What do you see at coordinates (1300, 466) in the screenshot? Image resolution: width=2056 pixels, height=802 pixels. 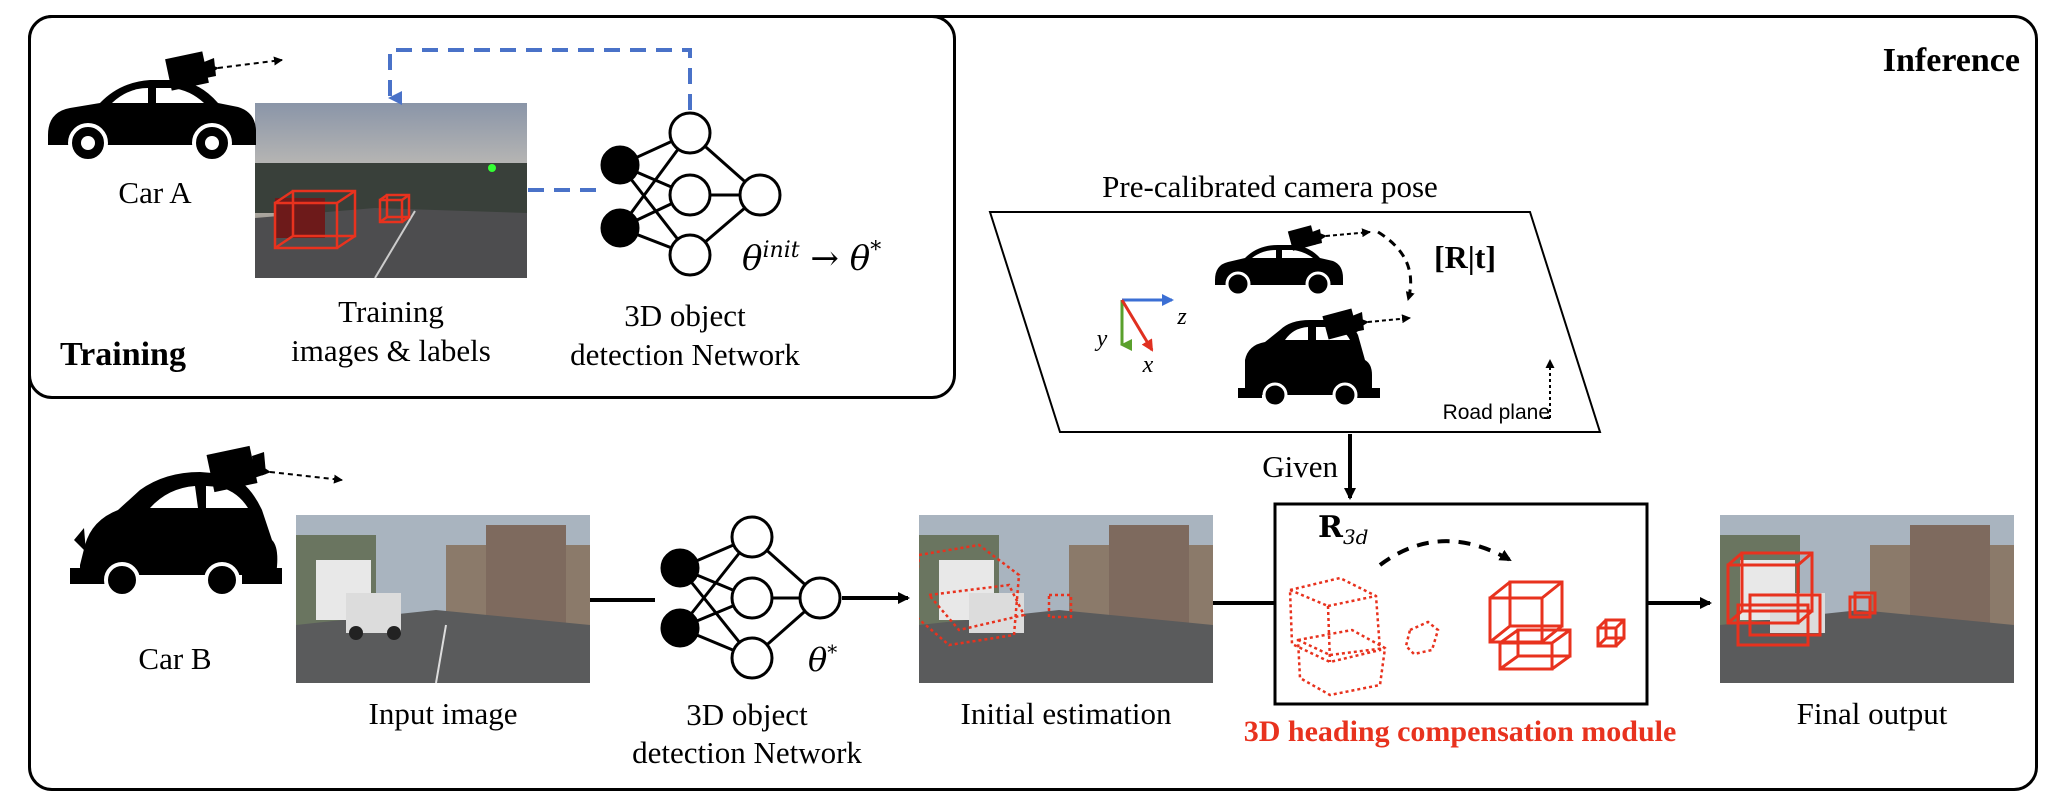 I see `given-label: Given` at bounding box center [1300, 466].